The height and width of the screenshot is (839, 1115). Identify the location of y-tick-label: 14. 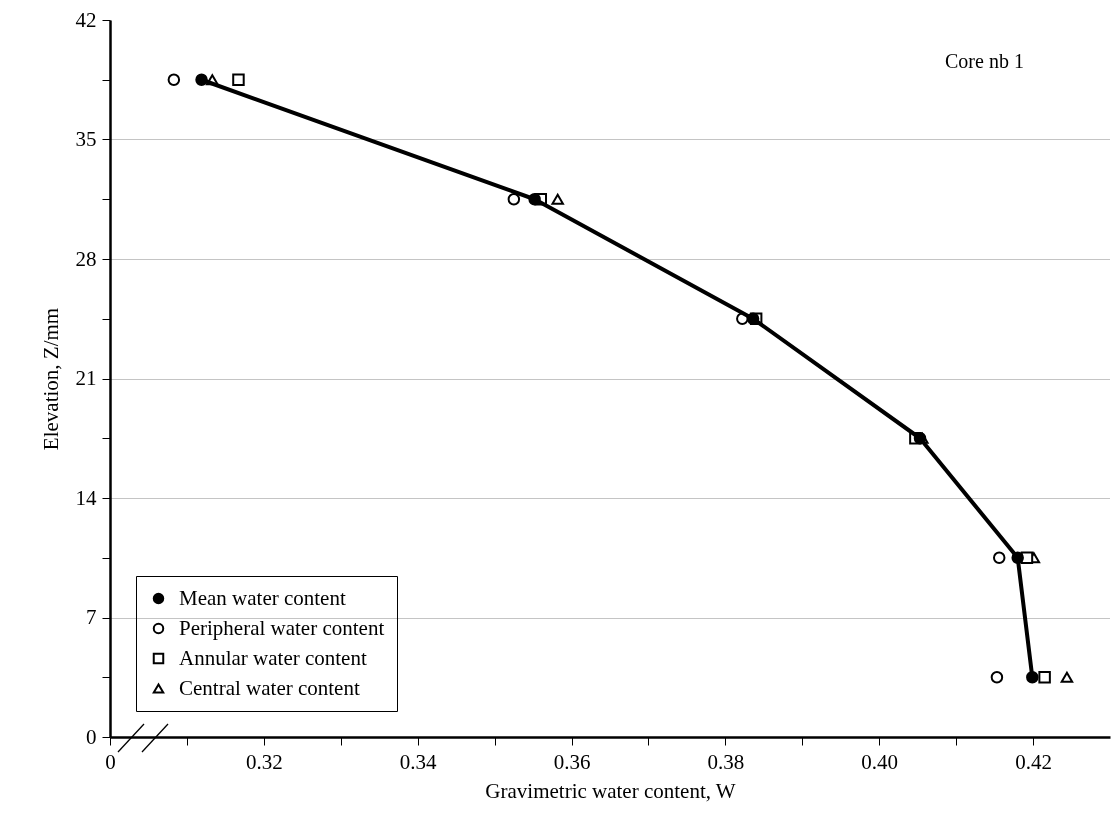
(86, 497).